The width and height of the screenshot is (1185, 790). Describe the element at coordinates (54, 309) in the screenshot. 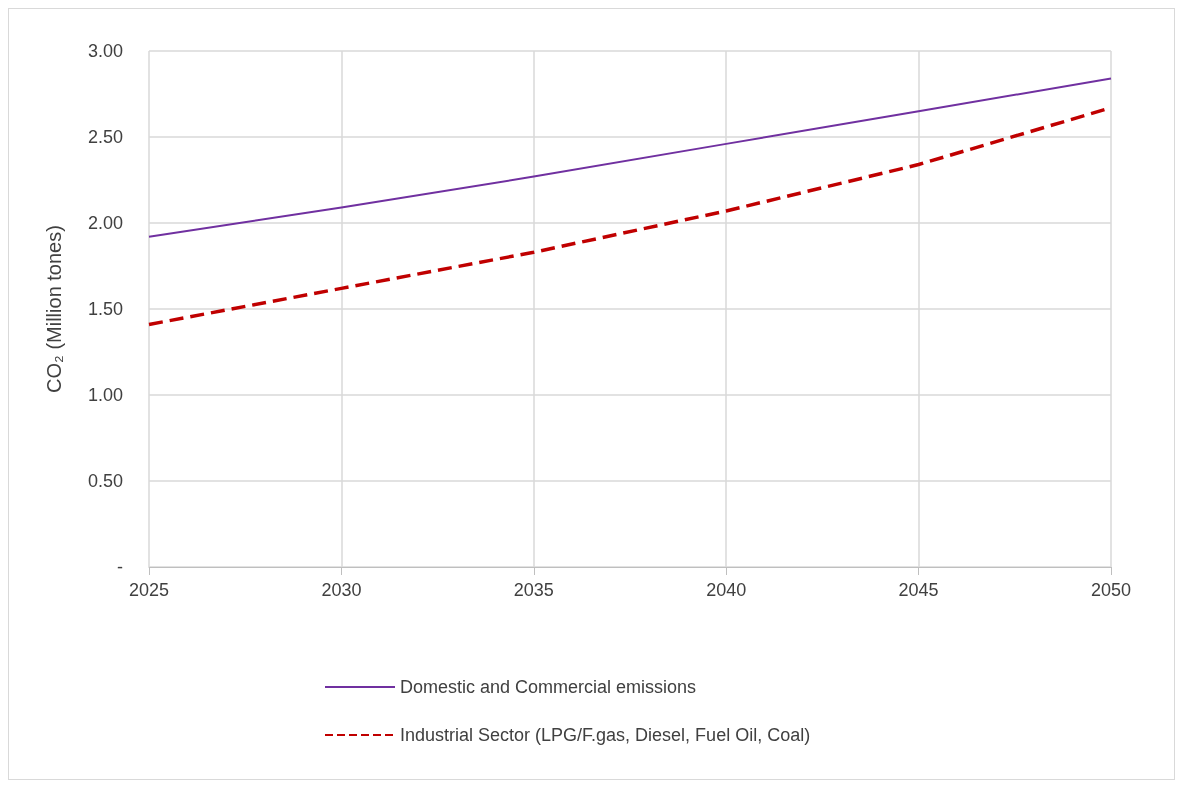

I see `y-axis-title: CO₂ (Million tones)` at that location.